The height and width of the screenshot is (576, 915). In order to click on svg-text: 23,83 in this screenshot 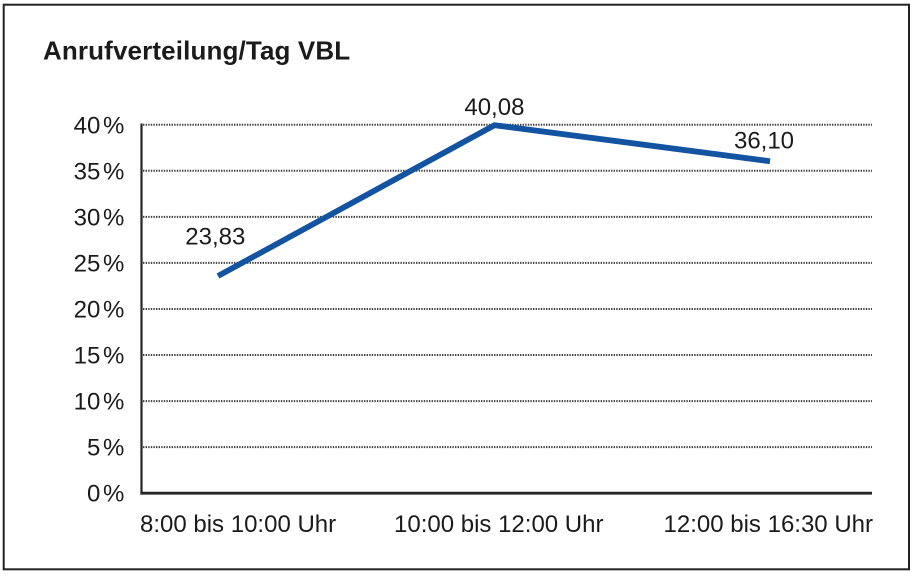, I will do `click(215, 237)`.